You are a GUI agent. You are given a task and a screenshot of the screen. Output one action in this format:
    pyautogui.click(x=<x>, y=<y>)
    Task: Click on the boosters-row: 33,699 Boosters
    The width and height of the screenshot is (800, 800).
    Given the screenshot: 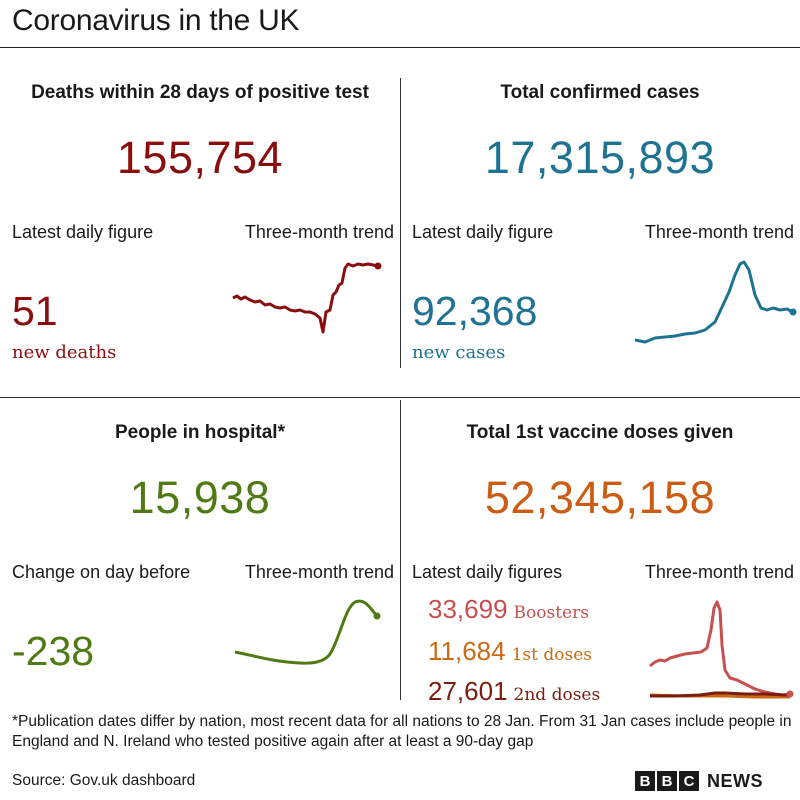 What is the action you would take?
    pyautogui.click(x=508, y=609)
    